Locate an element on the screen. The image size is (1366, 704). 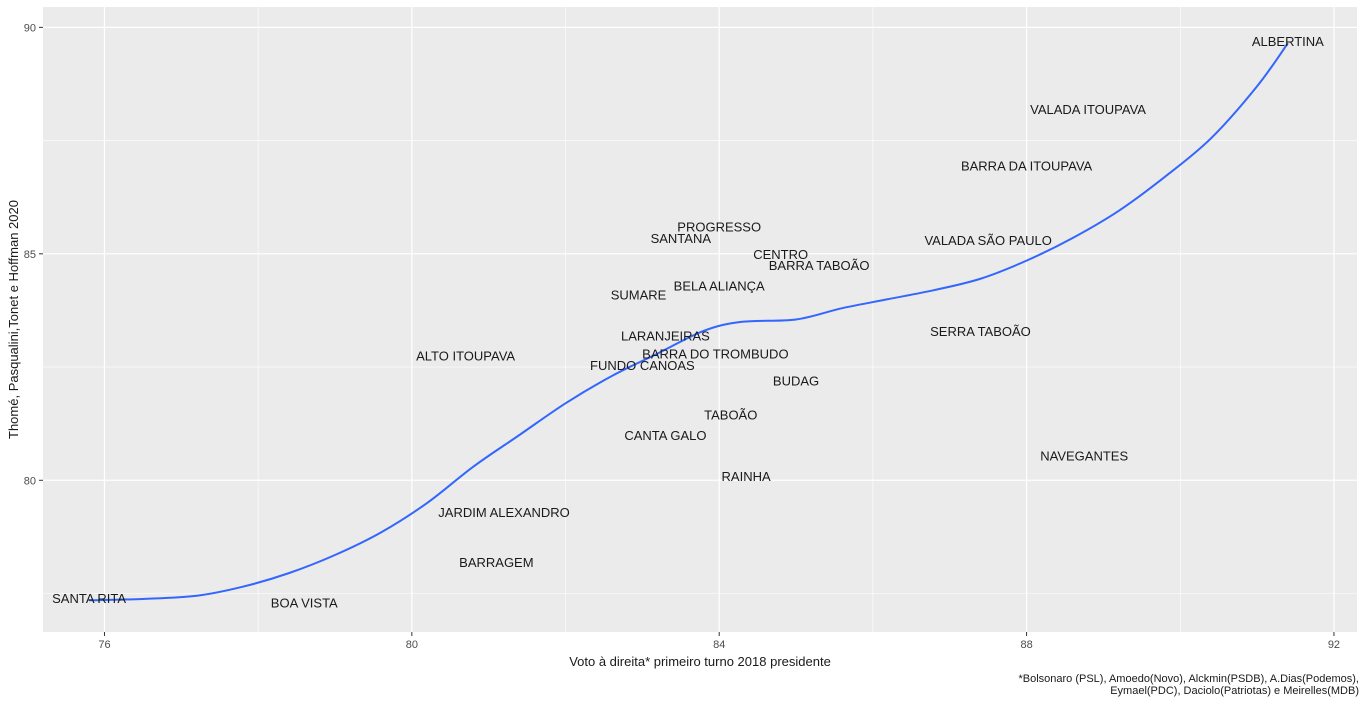
point-label: SANTA RITA is located at coordinates (89, 598).